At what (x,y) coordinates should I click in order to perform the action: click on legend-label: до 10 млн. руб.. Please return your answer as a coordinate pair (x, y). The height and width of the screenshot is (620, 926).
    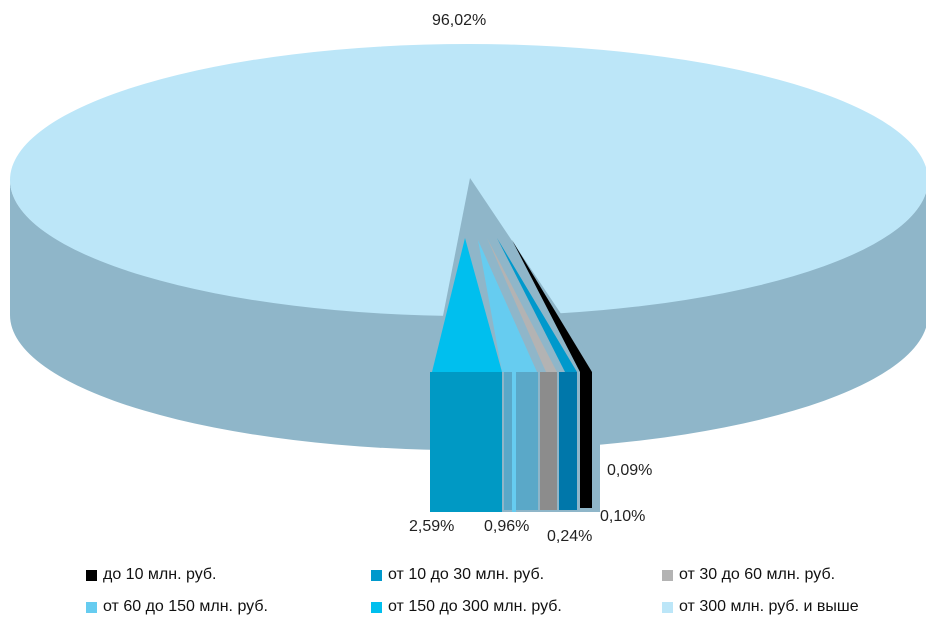
    Looking at the image, I should click on (160, 574).